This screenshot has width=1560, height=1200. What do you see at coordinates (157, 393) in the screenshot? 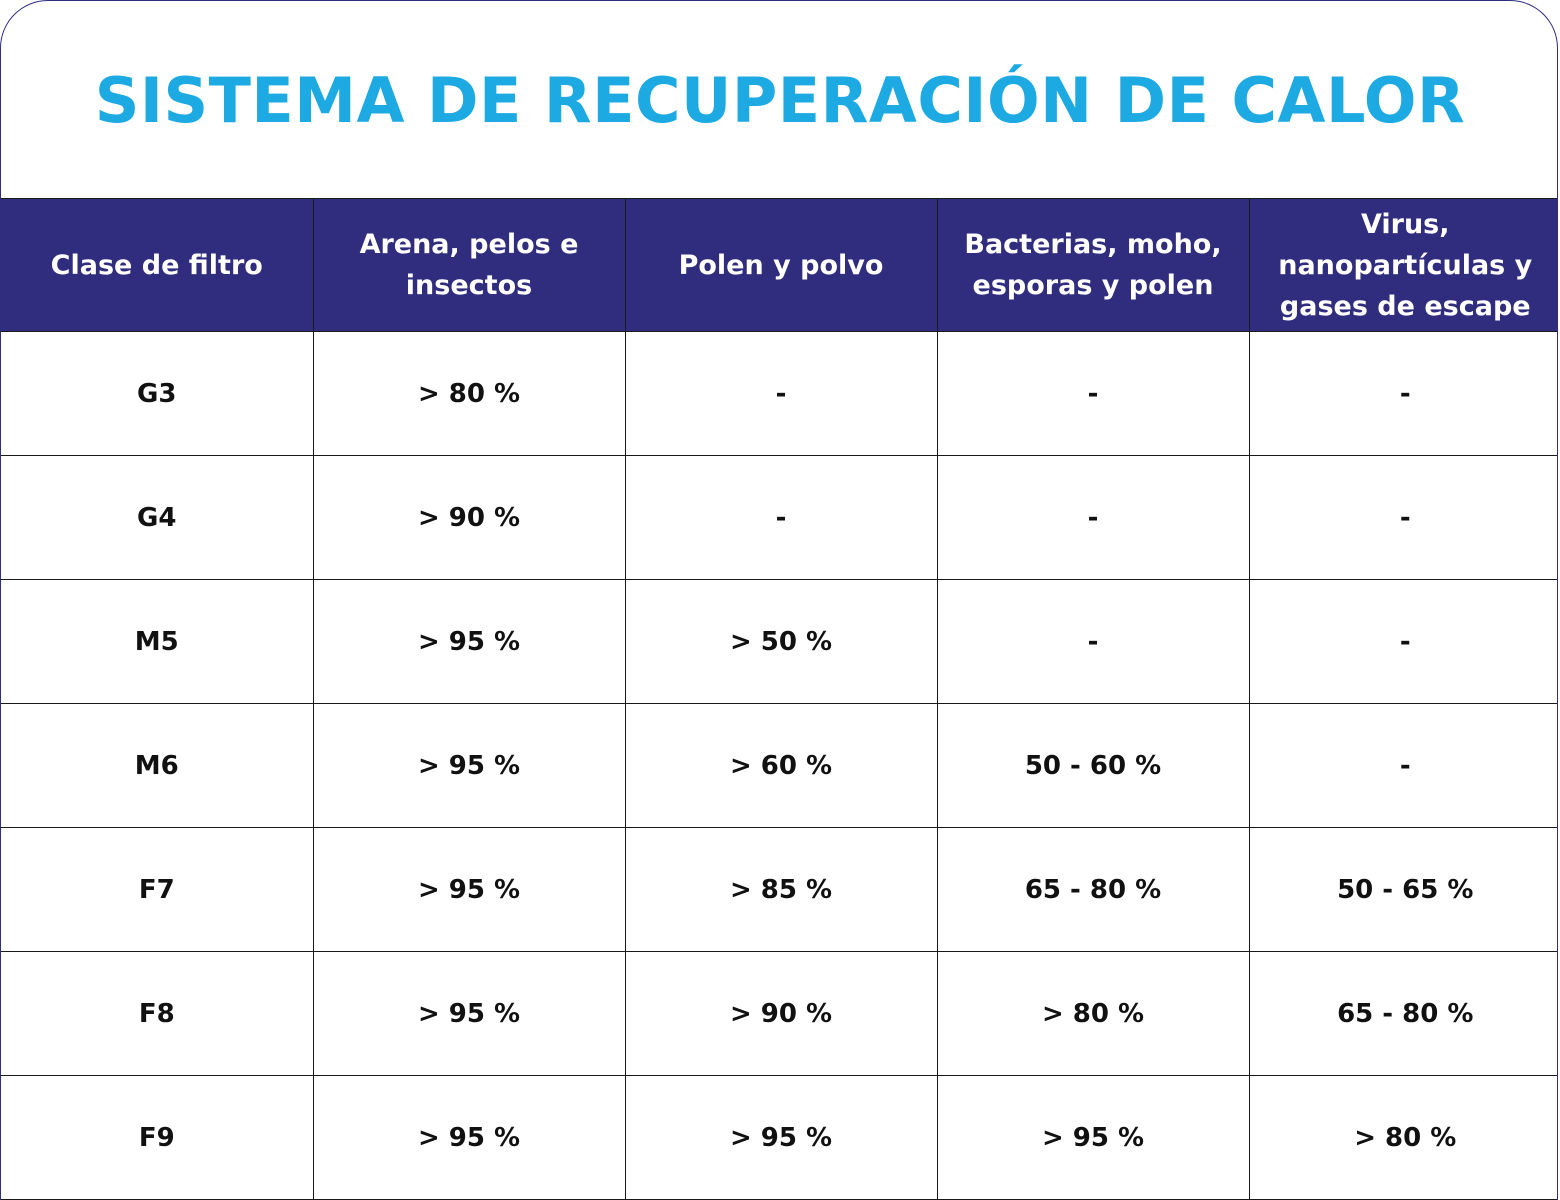
I see `filter-class-cell: G3` at bounding box center [157, 393].